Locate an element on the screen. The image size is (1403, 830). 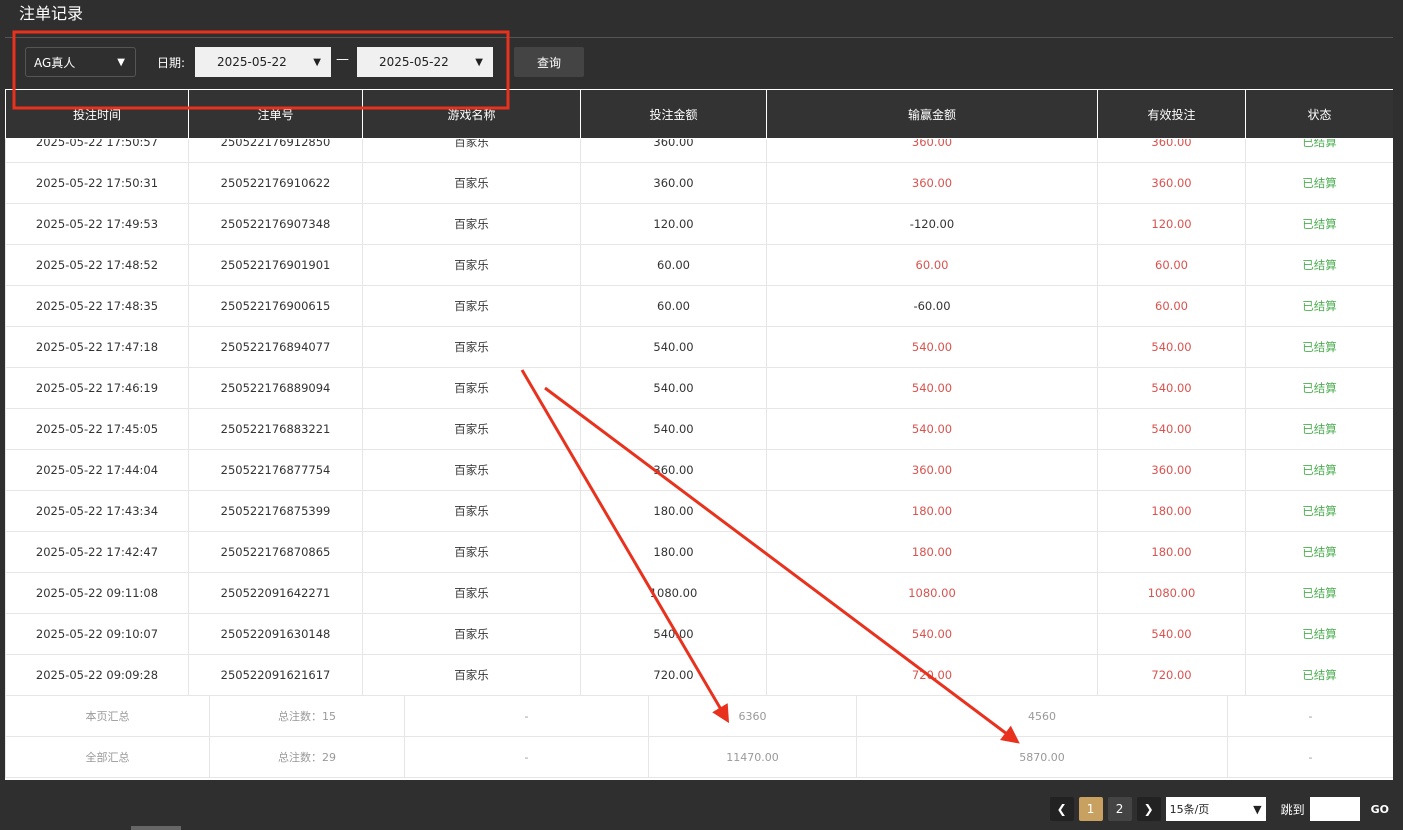
game-select: AG真人 ▼ is located at coordinates (80, 62).